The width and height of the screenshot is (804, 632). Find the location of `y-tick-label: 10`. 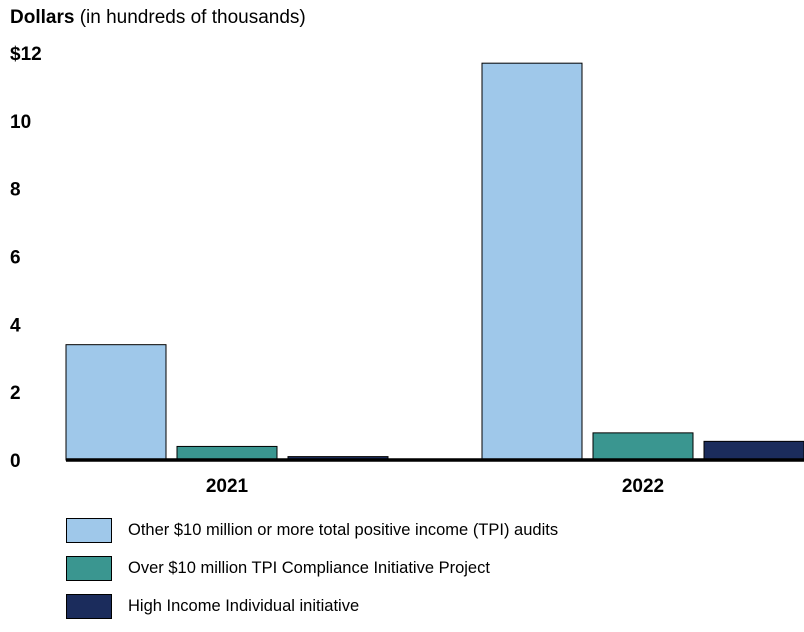

y-tick-label: 10 is located at coordinates (20, 122).